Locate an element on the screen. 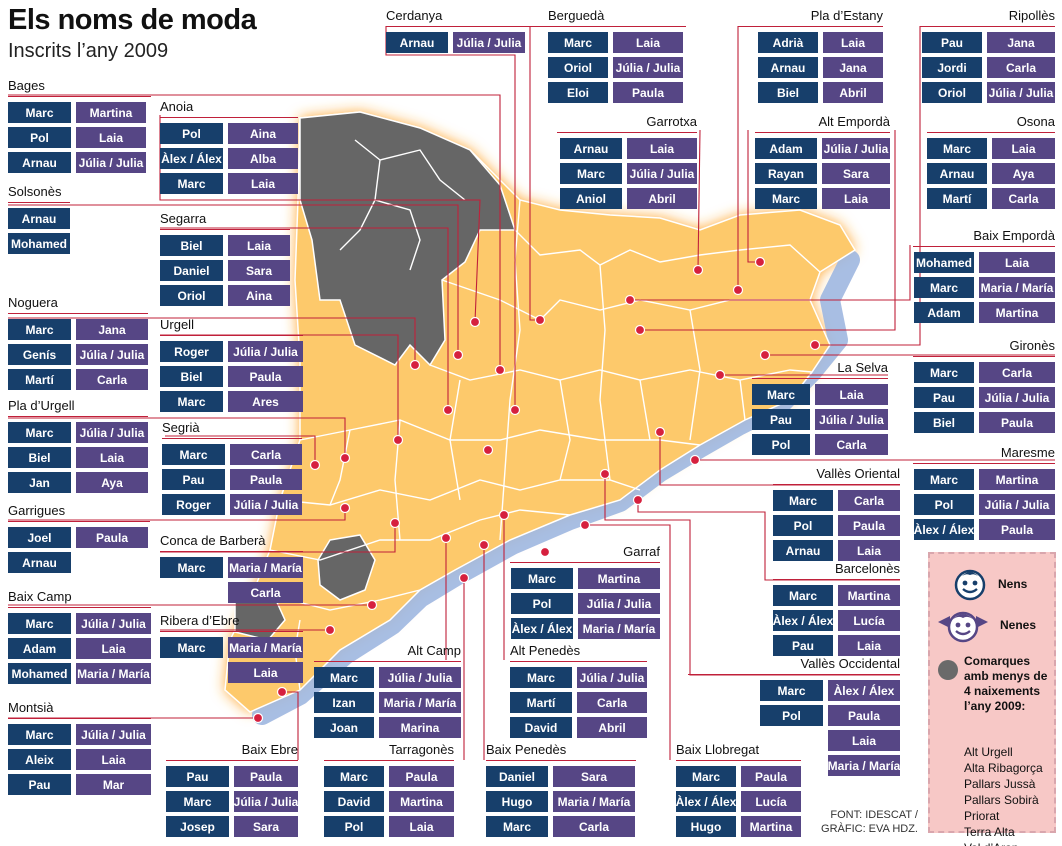 The height and width of the screenshot is (846, 1062). region-name: Pla d’Estany is located at coordinates (846, 15).